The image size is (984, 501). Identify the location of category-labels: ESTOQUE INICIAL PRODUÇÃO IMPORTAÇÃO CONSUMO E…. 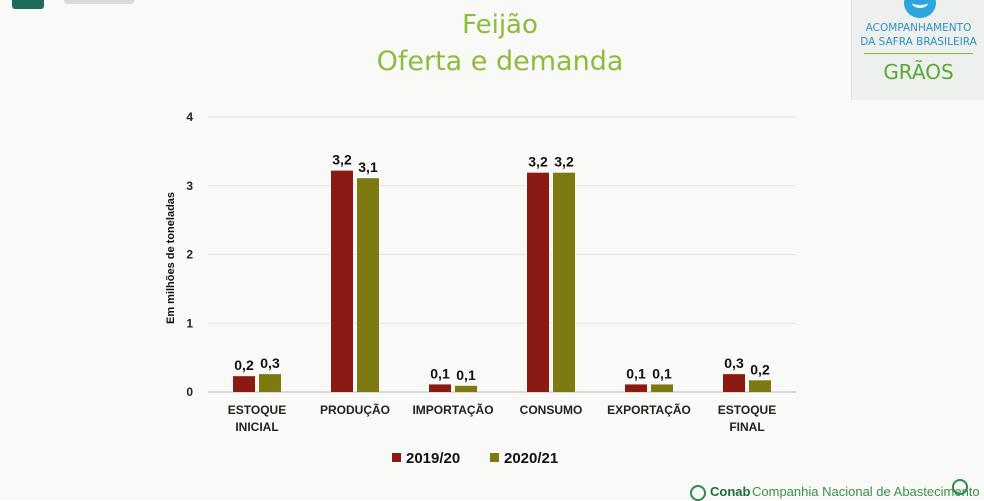
(502, 418).